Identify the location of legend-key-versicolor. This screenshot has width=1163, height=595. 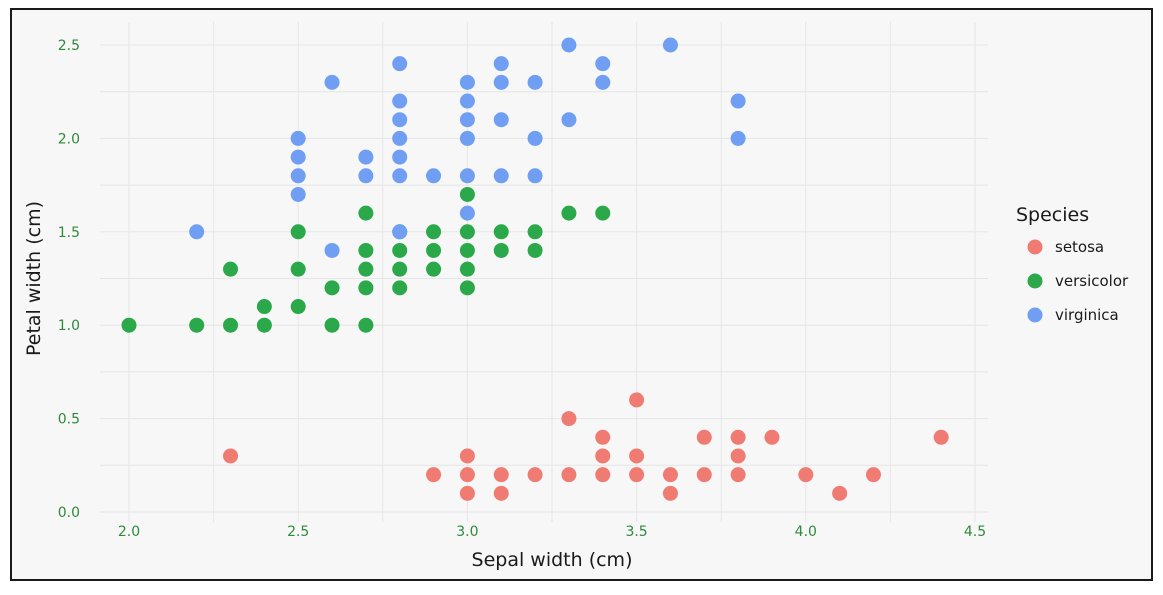
(1035, 281).